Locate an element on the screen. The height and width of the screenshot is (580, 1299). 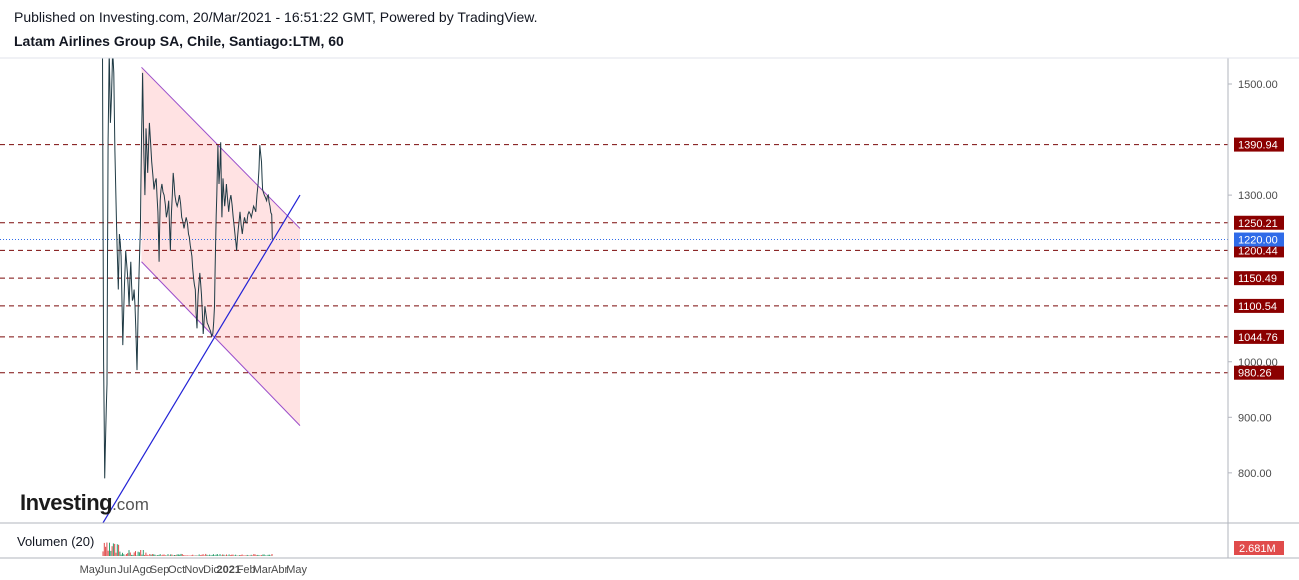
volume-label: Volumen (20) is located at coordinates (56, 541).